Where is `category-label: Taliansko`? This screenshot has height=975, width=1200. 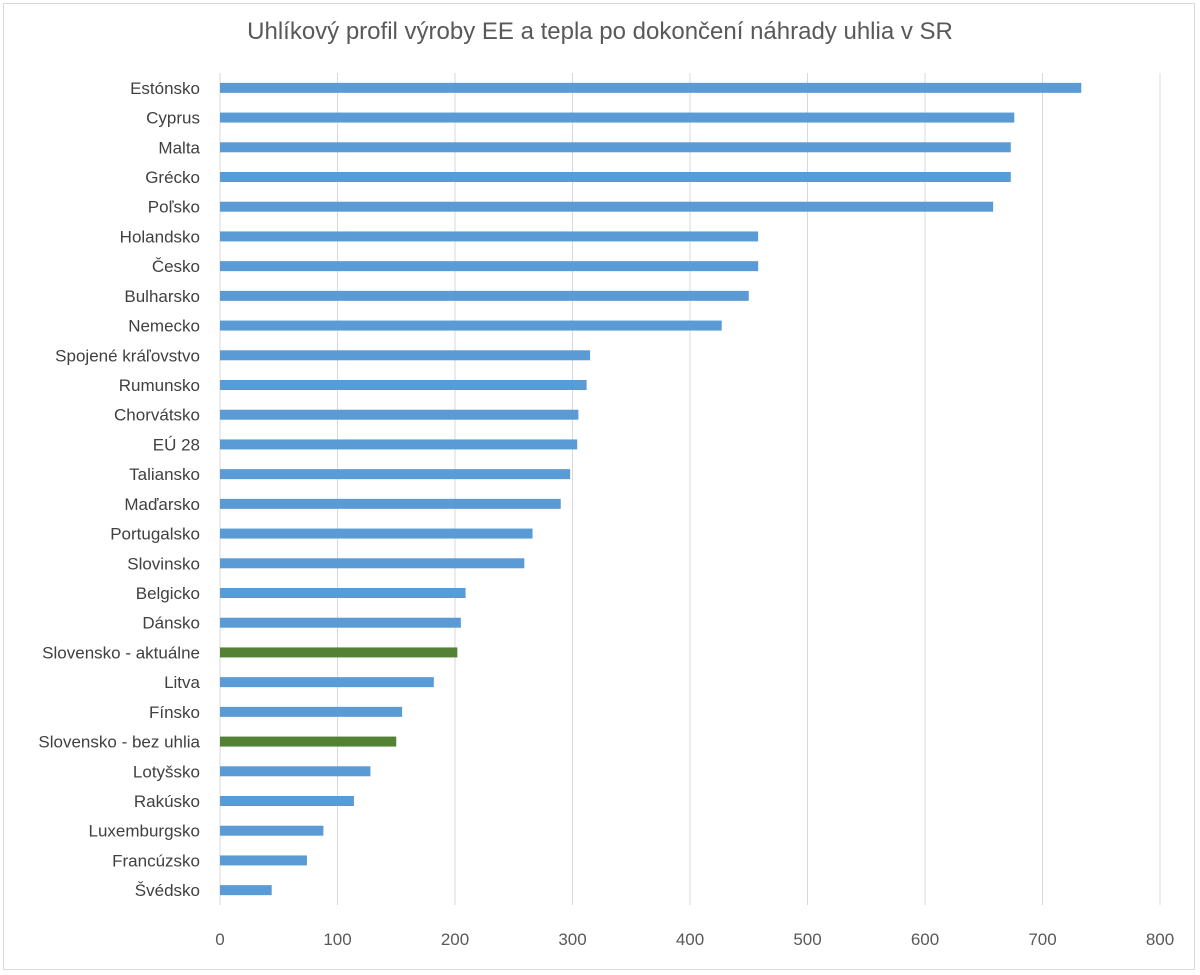
category-label: Taliansko is located at coordinates (164, 474).